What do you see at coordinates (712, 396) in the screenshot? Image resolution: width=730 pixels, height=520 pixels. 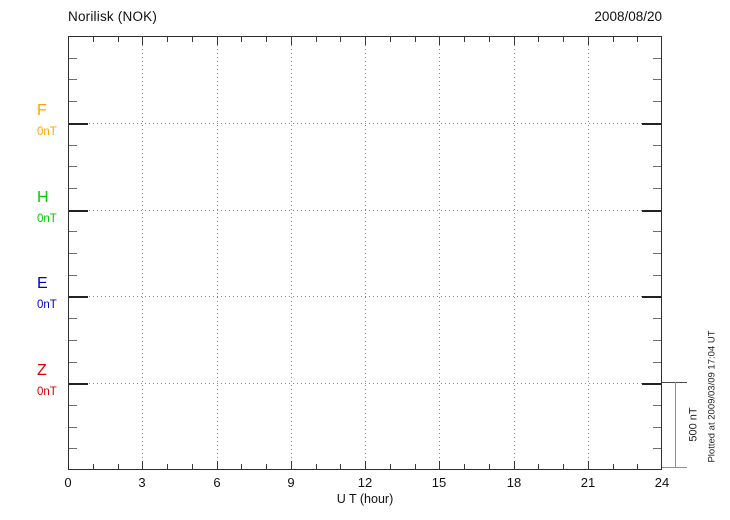 I see `plotted-at-note: Plotted at 2009/03/09 17:04 UT` at bounding box center [712, 396].